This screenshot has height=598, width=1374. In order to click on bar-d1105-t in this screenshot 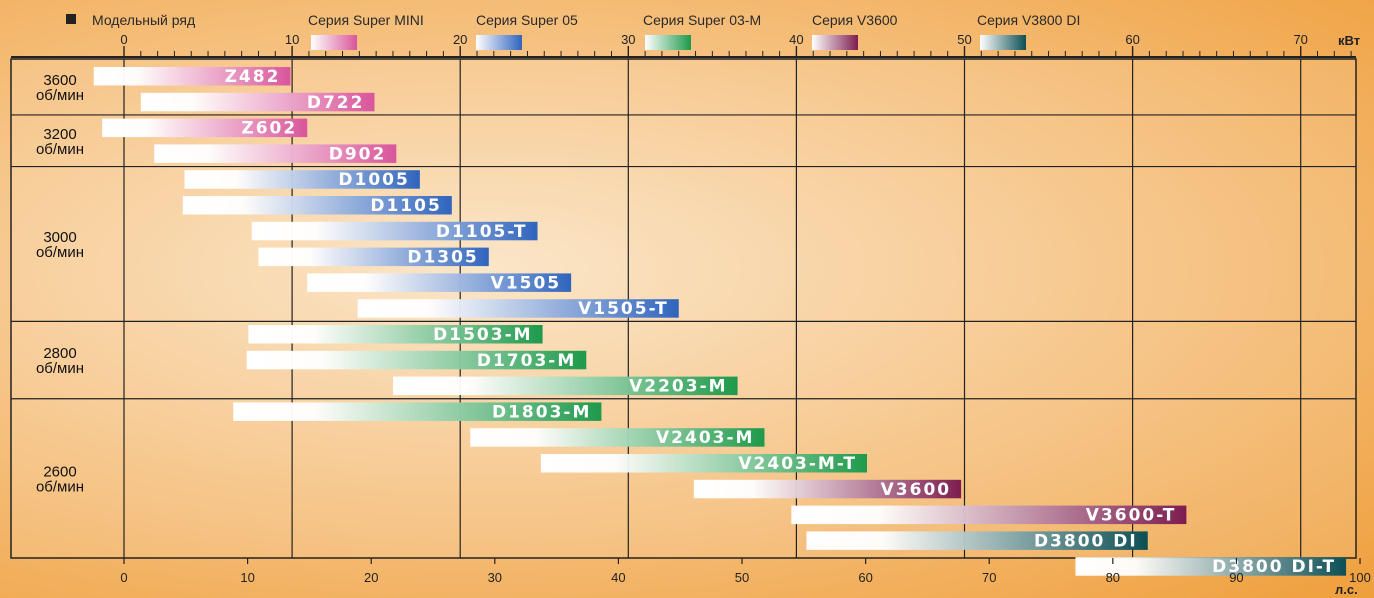, I will do `click(394, 231)`.